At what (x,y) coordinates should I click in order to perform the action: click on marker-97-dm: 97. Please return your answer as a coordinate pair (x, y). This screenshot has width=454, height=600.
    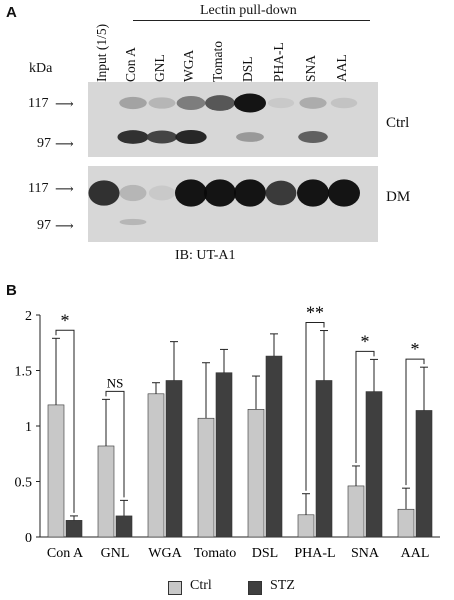
    Looking at the image, I should click on (44, 225).